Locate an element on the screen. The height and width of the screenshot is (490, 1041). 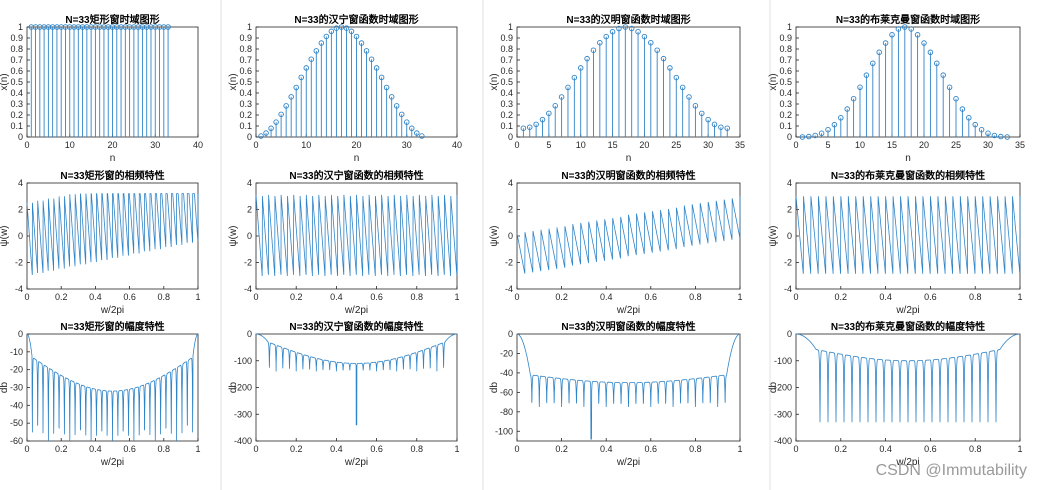
x-tick-label: 10 is located at coordinates (306, 145).